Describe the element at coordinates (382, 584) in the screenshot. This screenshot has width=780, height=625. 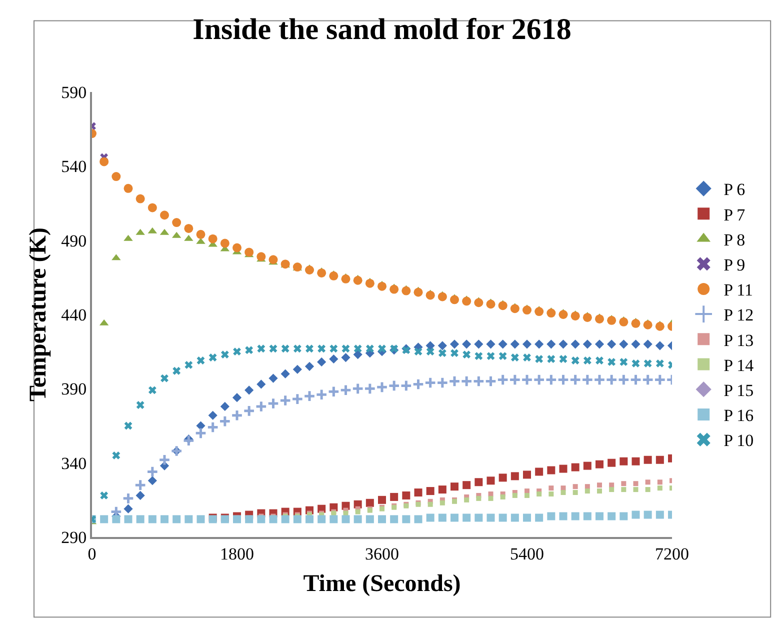
I see `x-axis-title: Time (Seconds)` at that location.